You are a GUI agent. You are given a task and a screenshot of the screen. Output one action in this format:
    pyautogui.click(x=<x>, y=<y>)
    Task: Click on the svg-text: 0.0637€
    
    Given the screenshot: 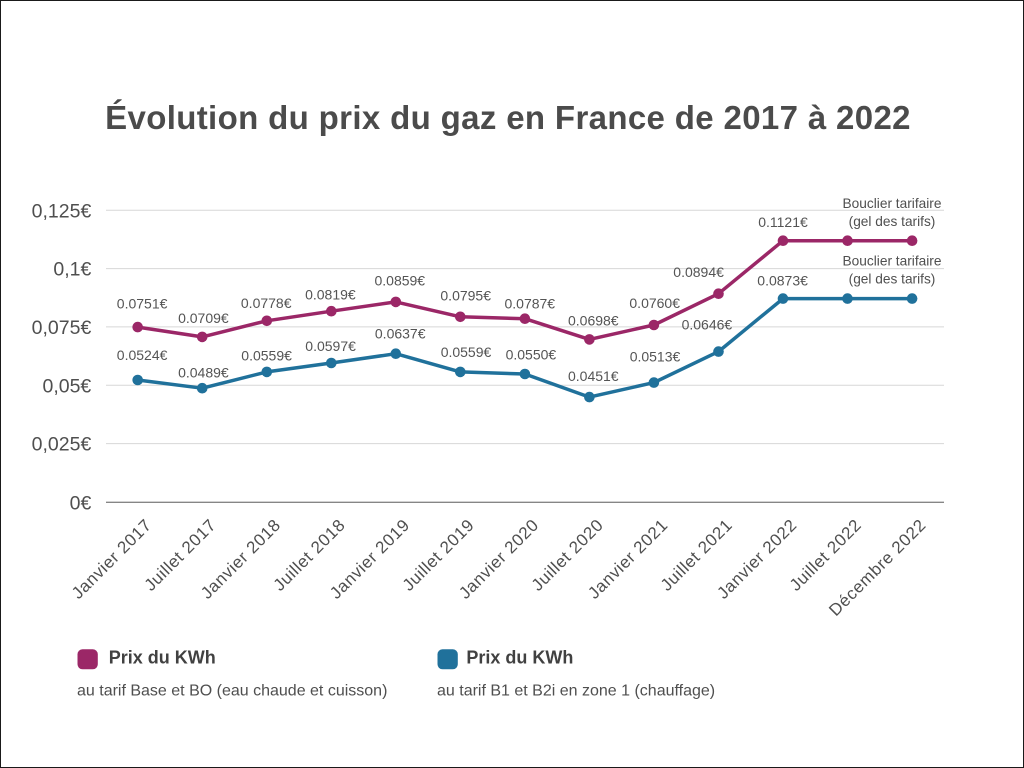 What is the action you would take?
    pyautogui.click(x=400, y=334)
    